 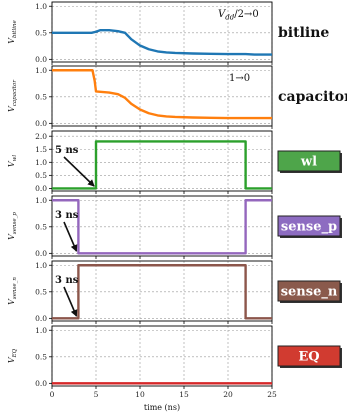 I want to click on badge-label: sense_n, so click(x=309, y=292).